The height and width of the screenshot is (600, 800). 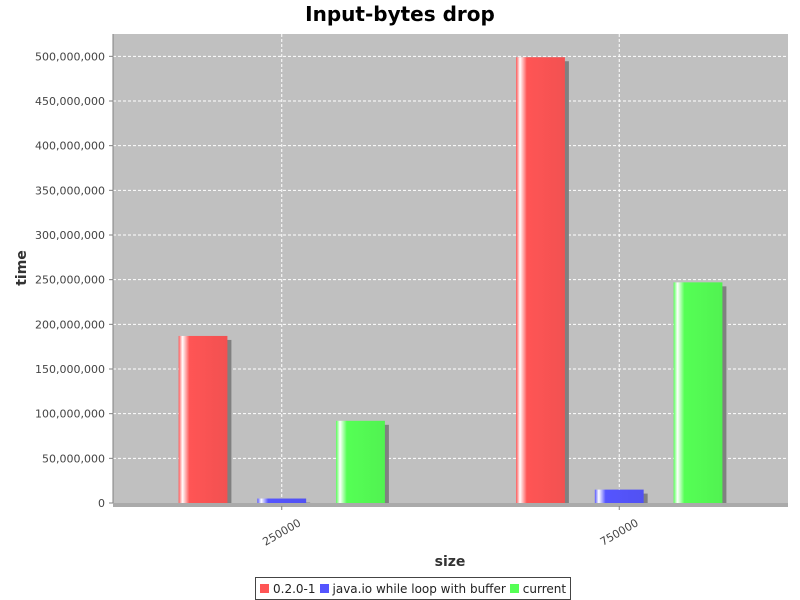 I want to click on chart-title: Input-bytes drop, so click(x=400, y=14).